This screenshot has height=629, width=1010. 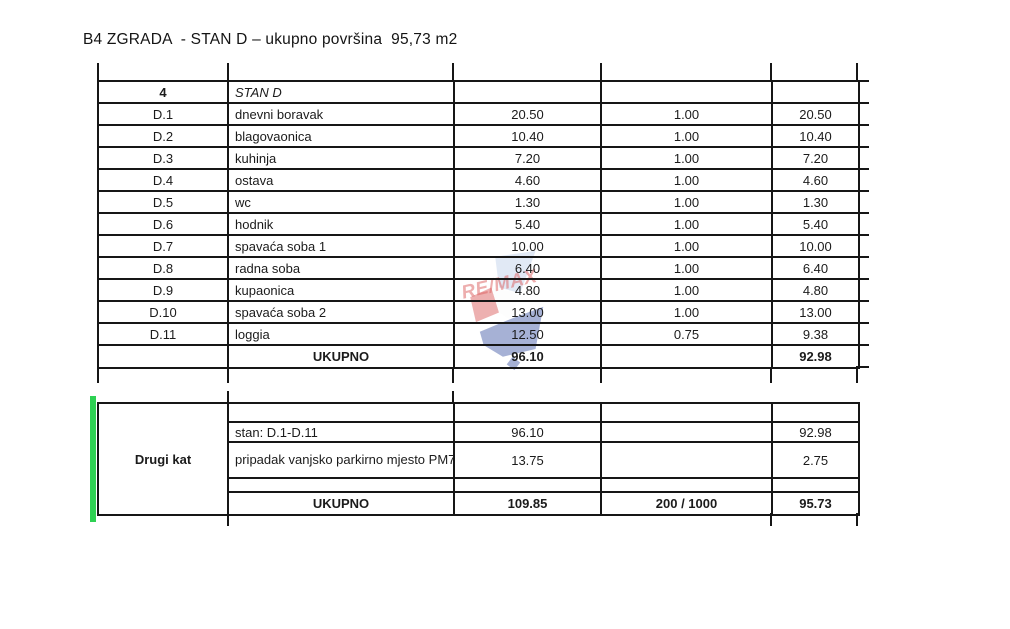 I want to click on room-result: 10.00, so click(x=815, y=246).